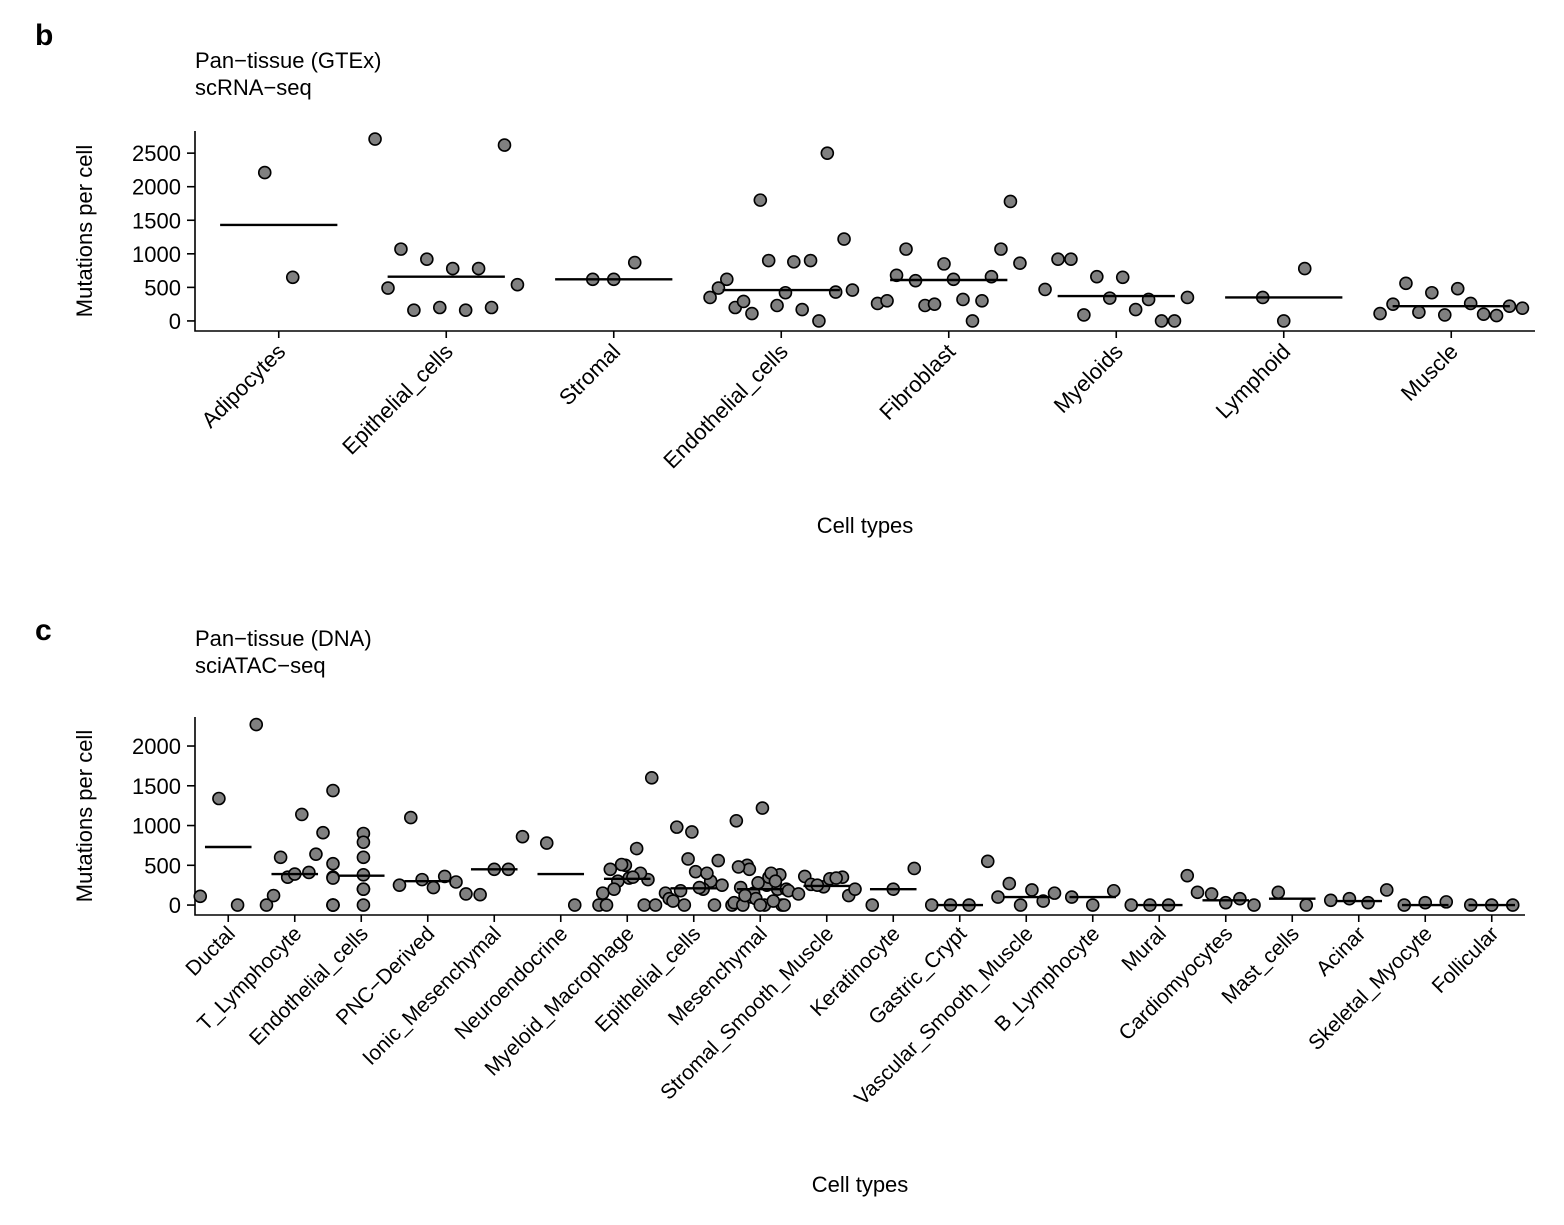 The height and width of the screenshot is (1225, 1564). I want to click on chart-title: Pan−tissue (GTEx), so click(288, 60).